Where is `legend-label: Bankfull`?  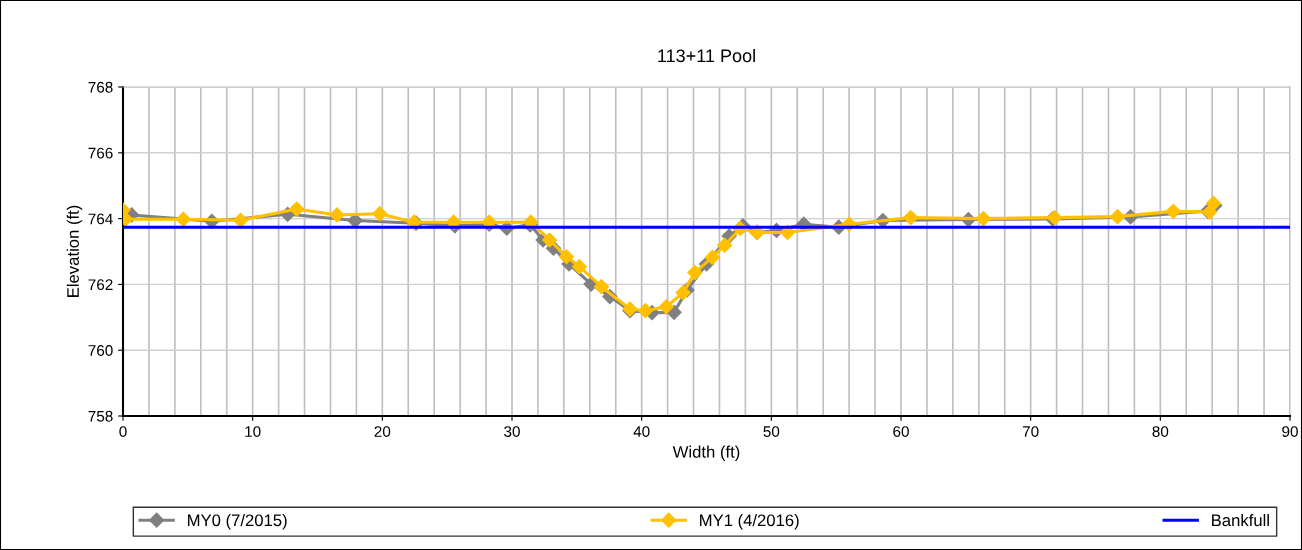 legend-label: Bankfull is located at coordinates (1240, 520).